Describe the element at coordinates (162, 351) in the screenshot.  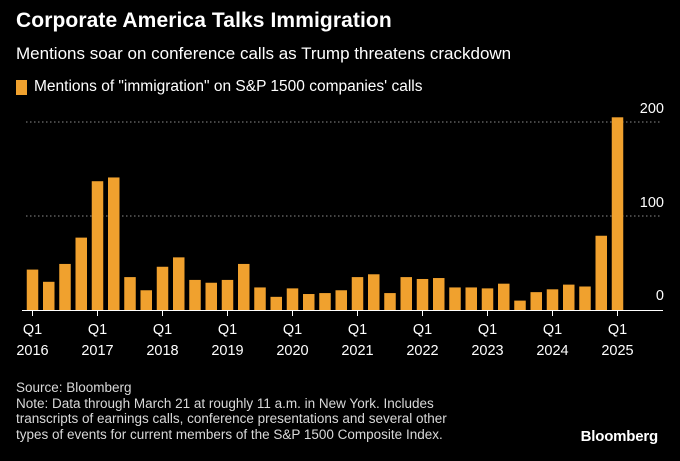
I see `x-tick-year-label: 2018` at that location.